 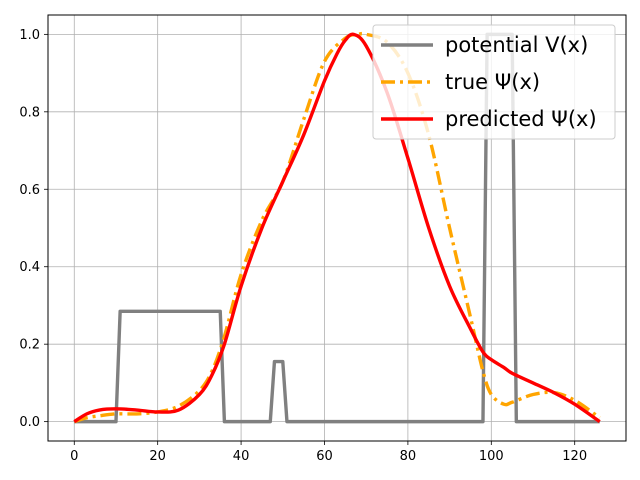 I want to click on y-tick-label: 0.2, so click(x=29, y=345).